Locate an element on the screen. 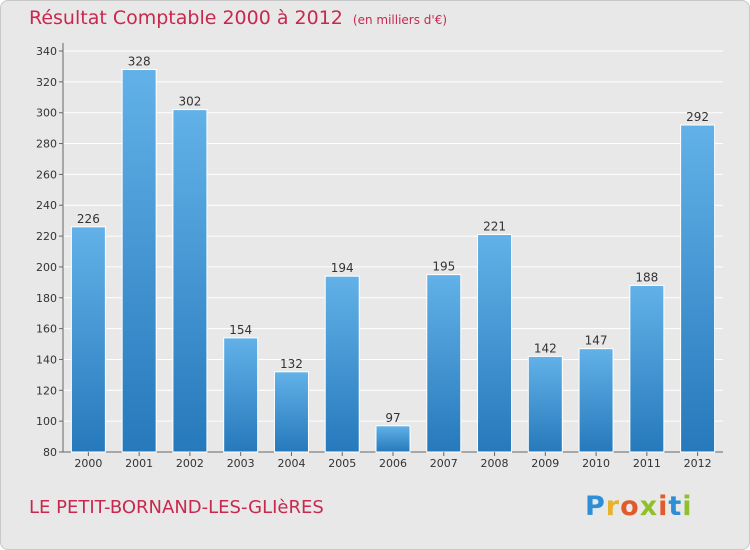 This screenshot has width=750, height=550. bar-2010 is located at coordinates (596, 400).